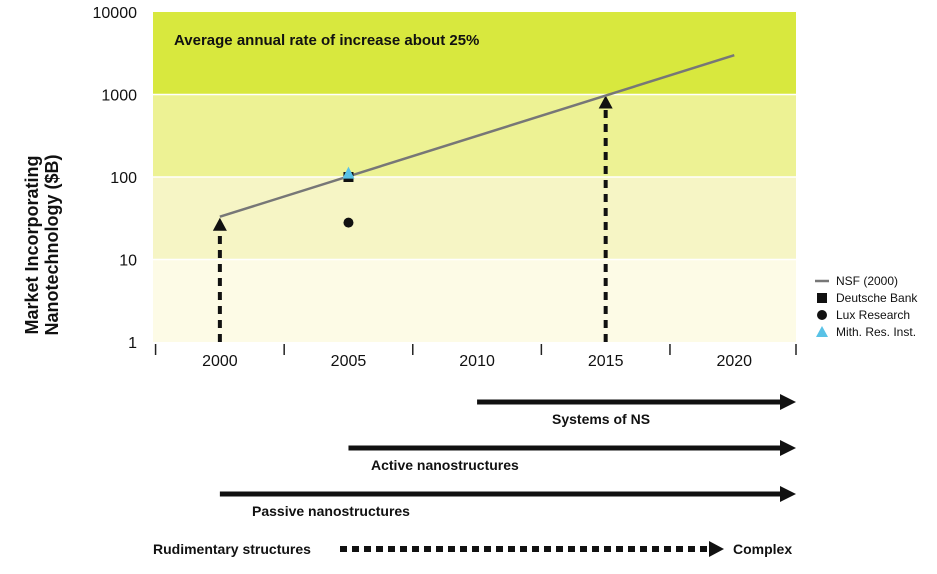  What do you see at coordinates (477, 361) in the screenshot?
I see `x-tick-label: 2010` at bounding box center [477, 361].